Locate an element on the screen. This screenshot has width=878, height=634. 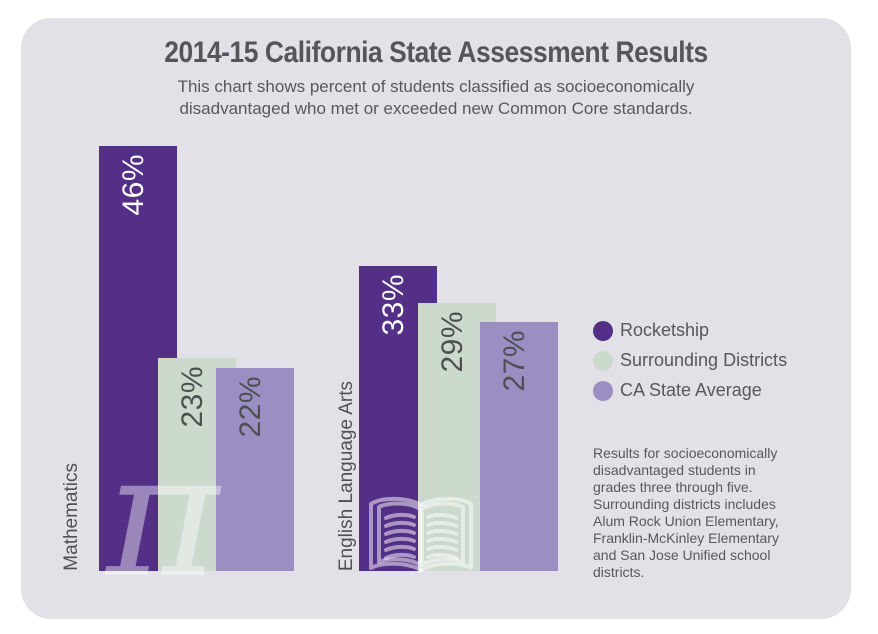
bar-value-label: 29% is located at coordinates (452, 342).